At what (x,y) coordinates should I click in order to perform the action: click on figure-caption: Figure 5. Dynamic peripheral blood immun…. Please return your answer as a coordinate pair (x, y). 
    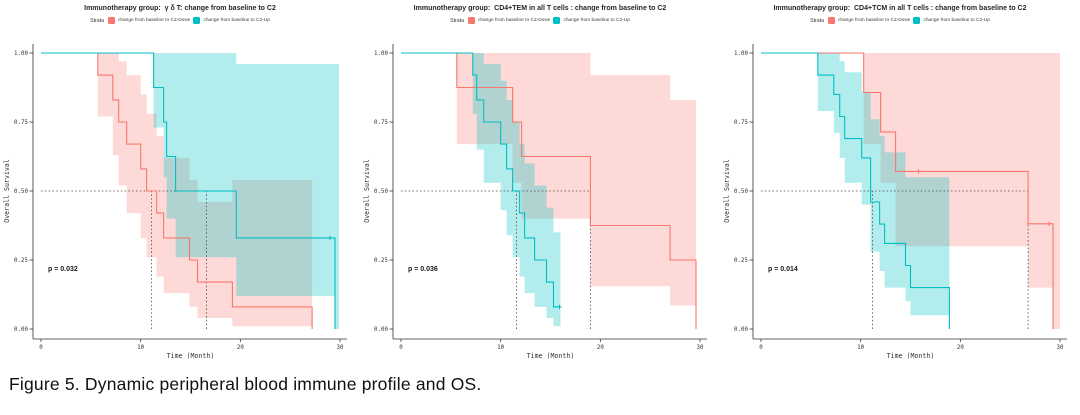
    Looking at the image, I should click on (245, 384).